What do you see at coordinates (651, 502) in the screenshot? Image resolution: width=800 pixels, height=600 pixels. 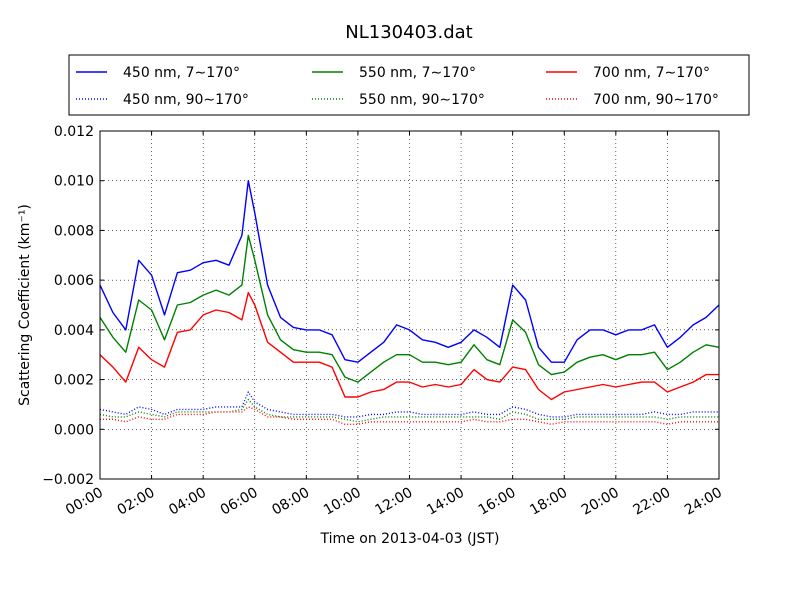 I see `x-tick-label: 22:00` at bounding box center [651, 502].